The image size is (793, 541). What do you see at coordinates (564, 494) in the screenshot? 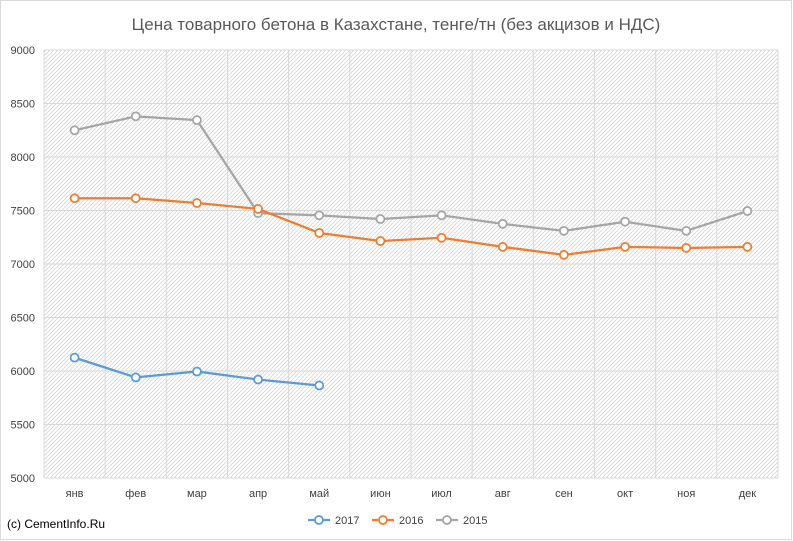
I see `x-tick-label: сен` at bounding box center [564, 494].